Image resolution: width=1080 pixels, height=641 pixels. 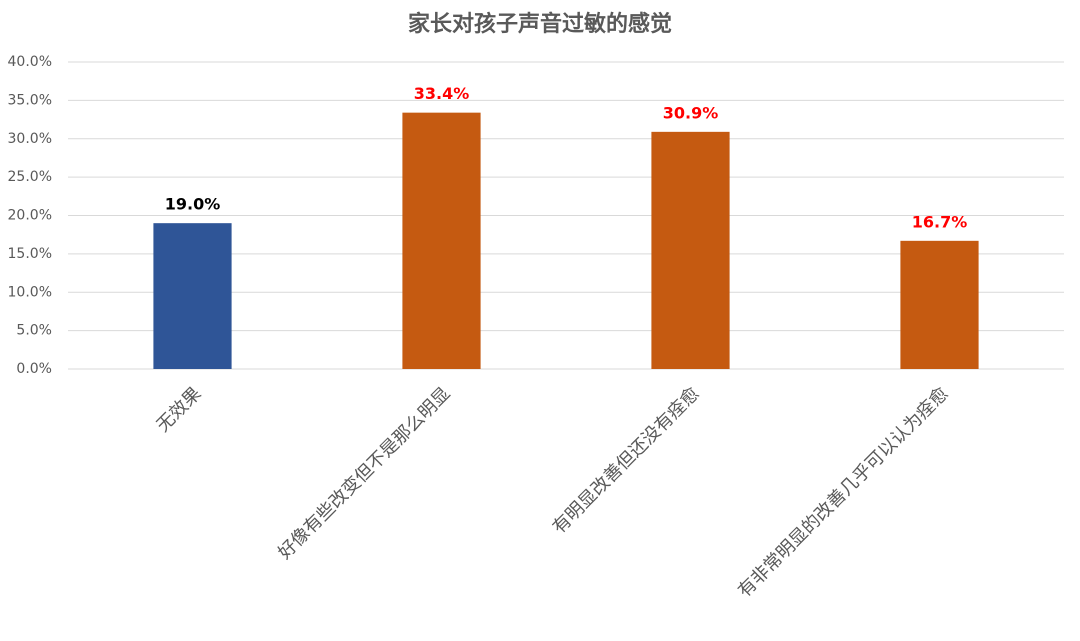 I want to click on y-tick-label: 30.0%, so click(x=30, y=139).